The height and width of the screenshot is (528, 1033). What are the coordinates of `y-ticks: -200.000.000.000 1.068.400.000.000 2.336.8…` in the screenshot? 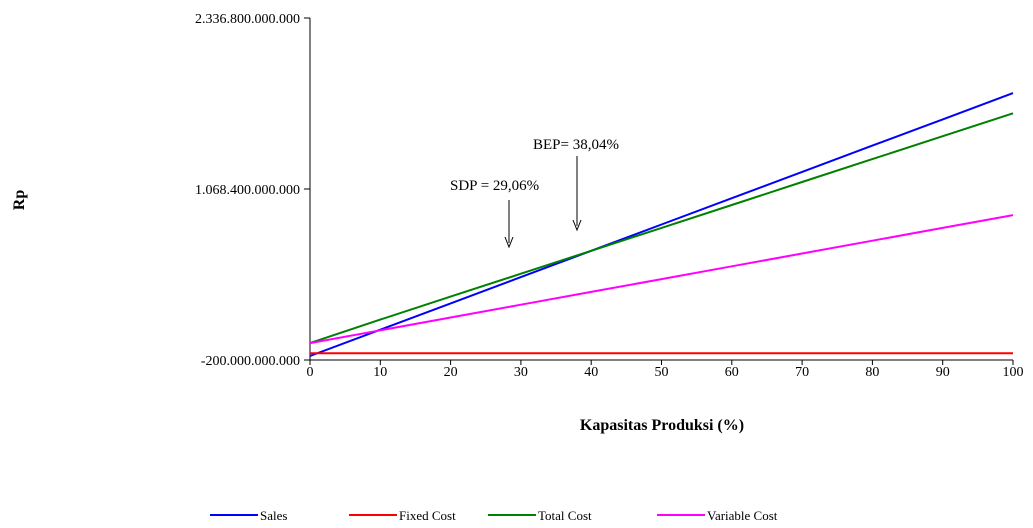 It's located at (252, 190).